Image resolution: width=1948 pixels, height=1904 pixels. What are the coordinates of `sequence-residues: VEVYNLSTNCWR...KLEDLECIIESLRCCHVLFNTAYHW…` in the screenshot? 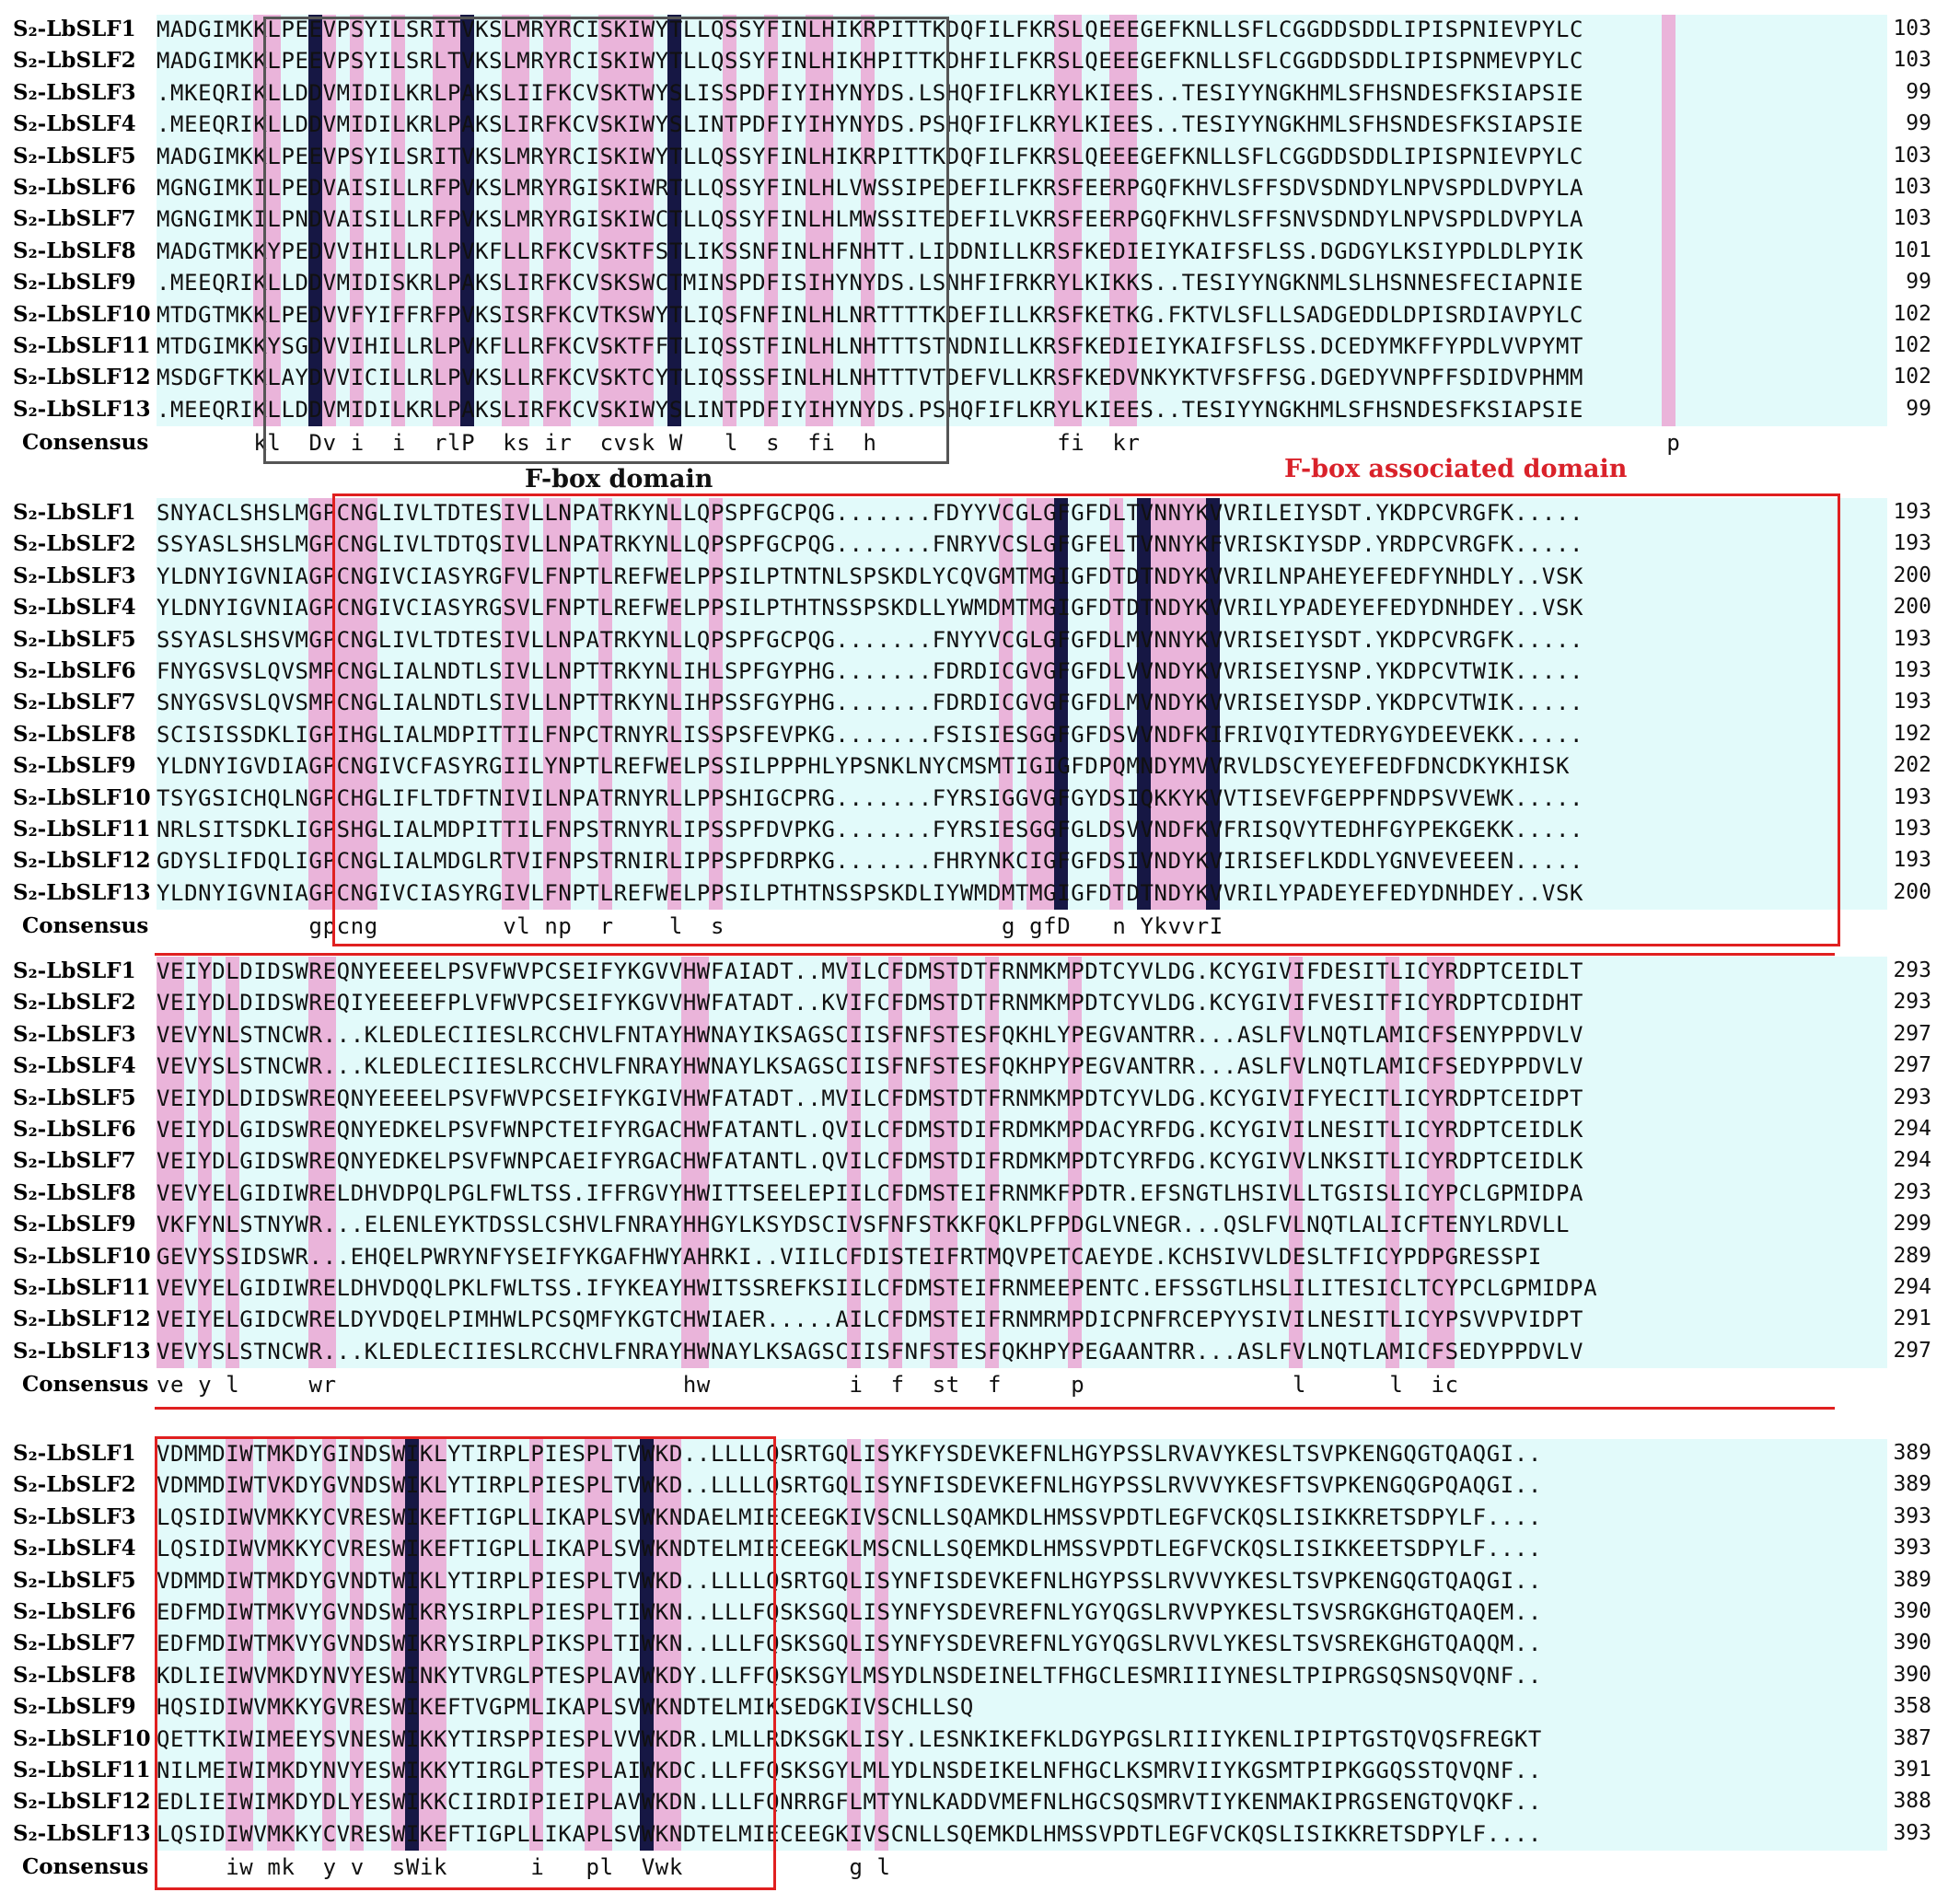 It's located at (871, 1034).